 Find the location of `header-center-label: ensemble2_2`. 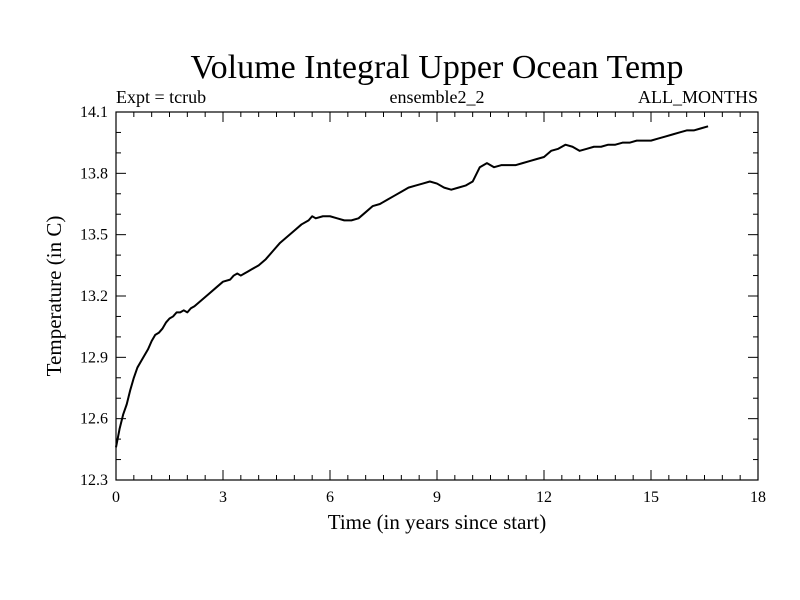

header-center-label: ensemble2_2 is located at coordinates (437, 97).